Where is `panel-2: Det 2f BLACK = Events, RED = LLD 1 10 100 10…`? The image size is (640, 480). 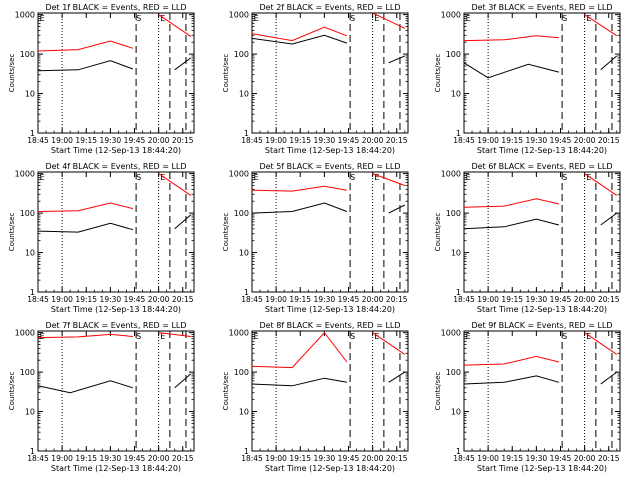
panel-2: Det 2f BLACK = Events, RED = LLD 1 10 100 10… is located at coordinates (315, 79).